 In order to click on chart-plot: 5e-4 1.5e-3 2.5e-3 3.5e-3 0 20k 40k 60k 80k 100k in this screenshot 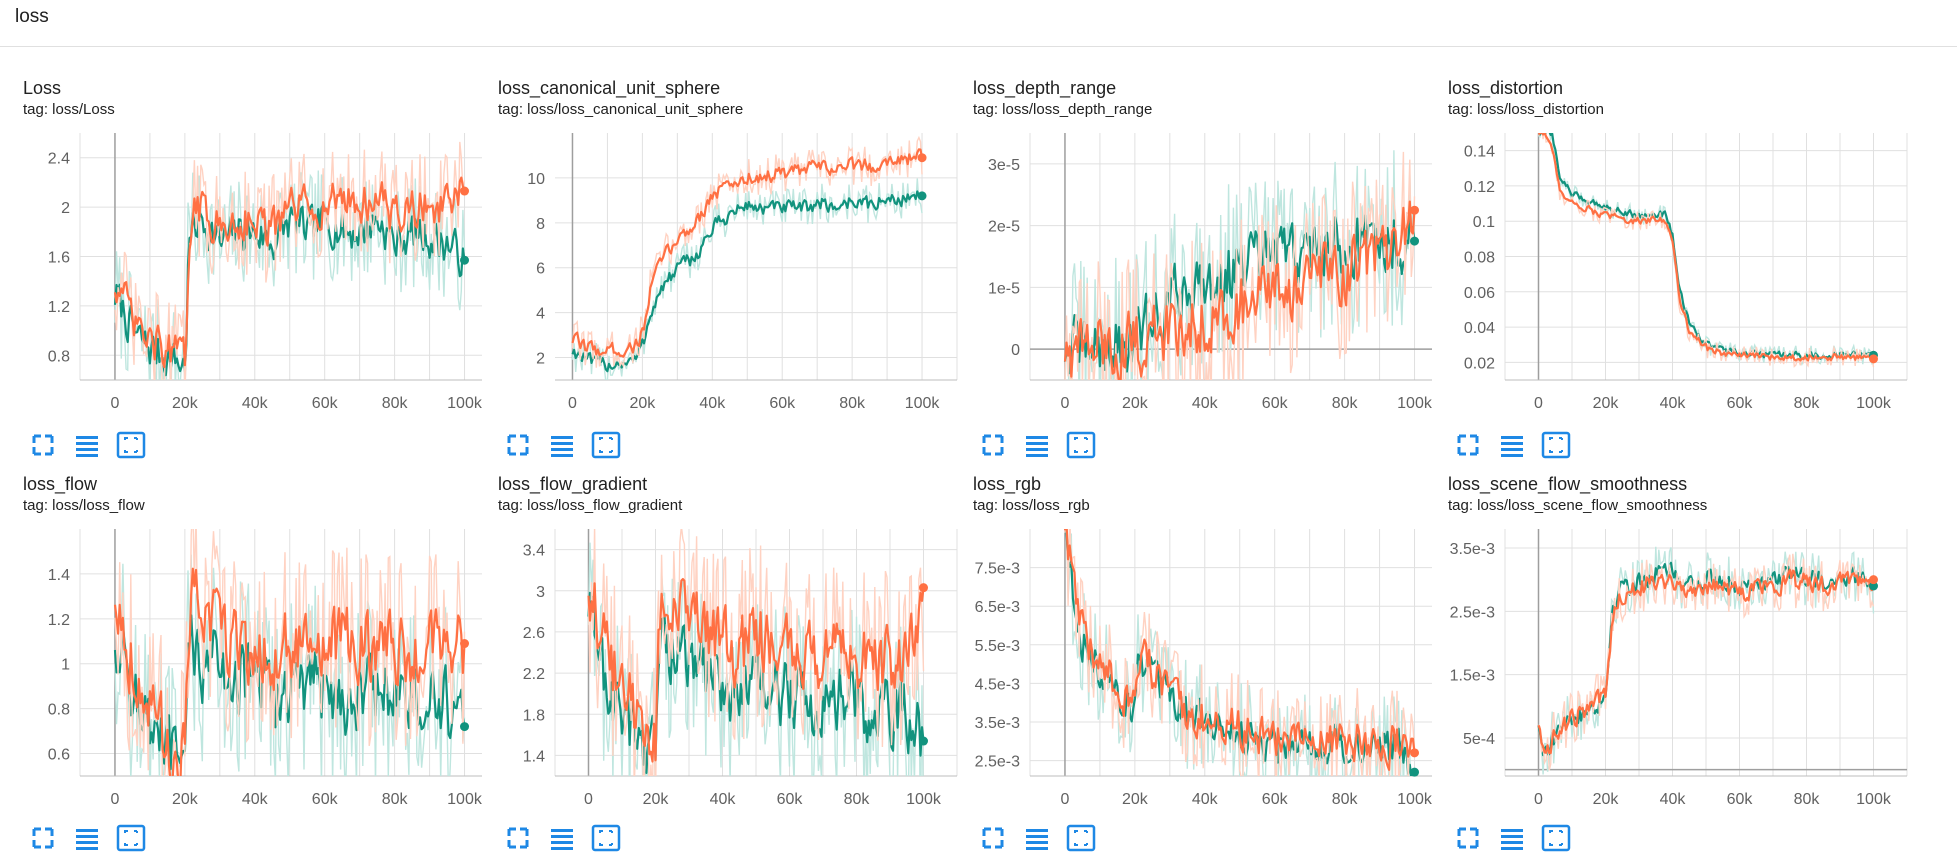, I will do `click(1670, 606)`.